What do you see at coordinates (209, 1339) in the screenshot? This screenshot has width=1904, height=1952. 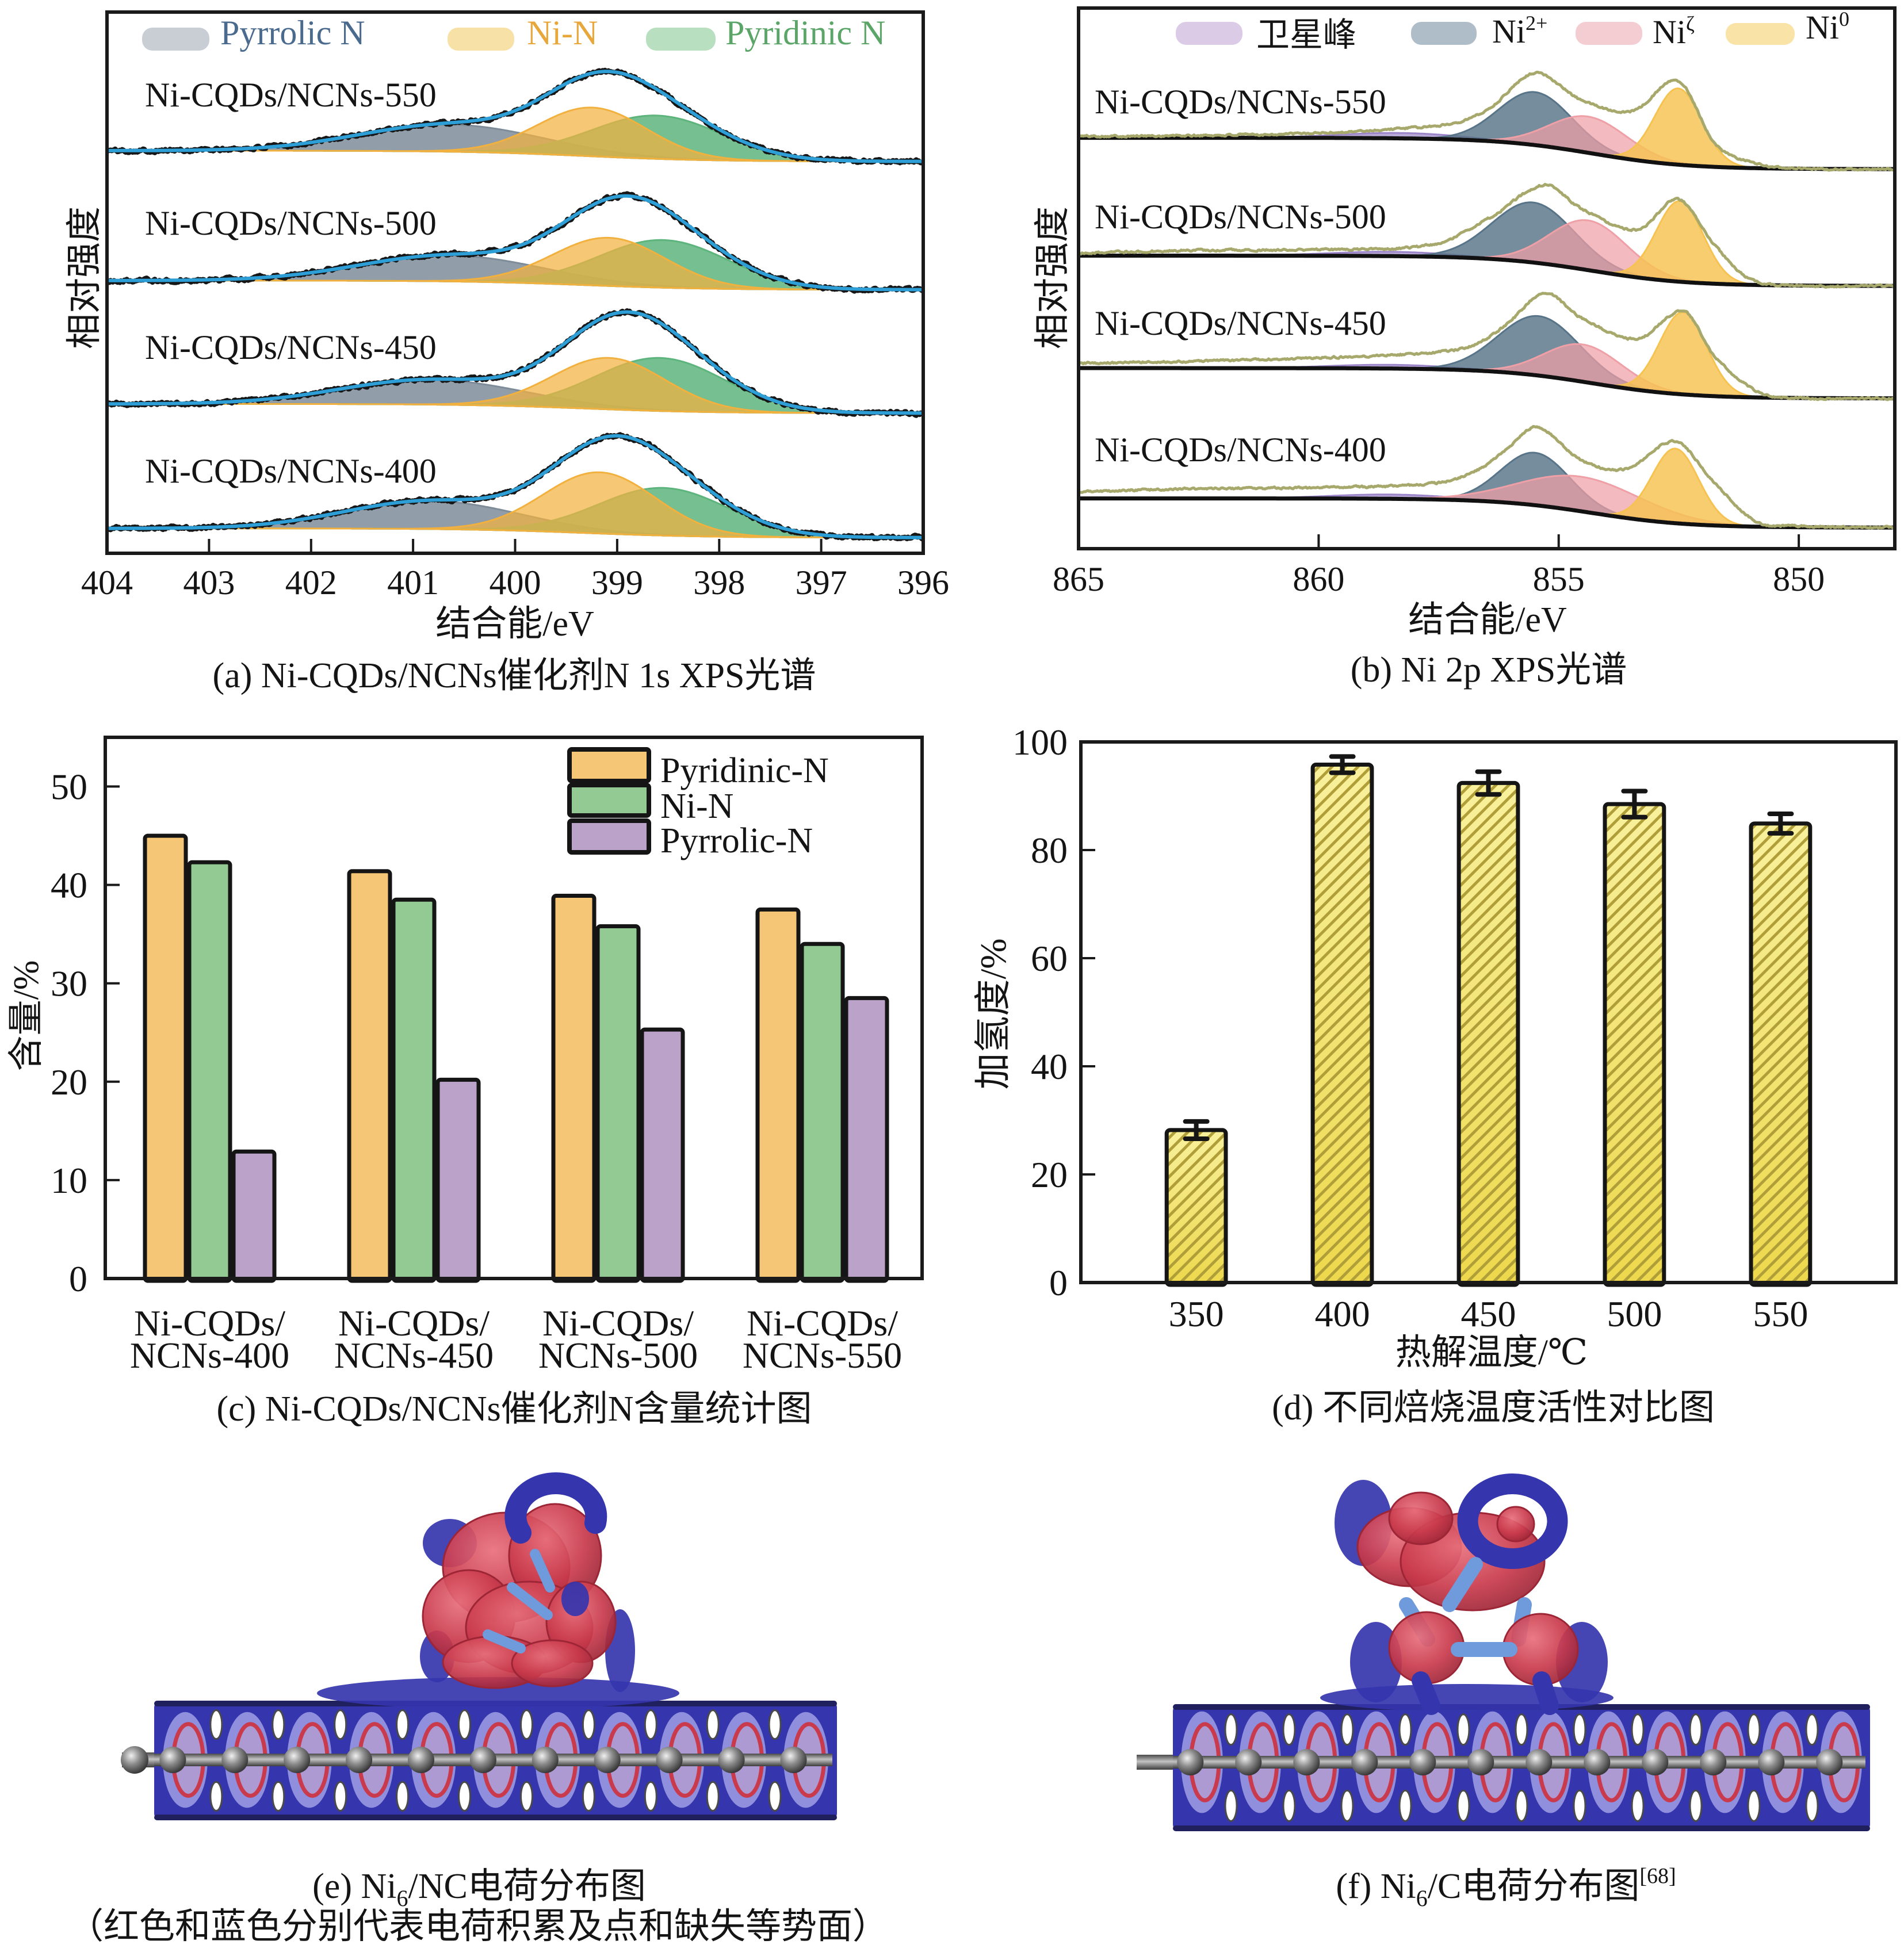 I see `category-label: Ni-CQDs/NCNs-400` at bounding box center [209, 1339].